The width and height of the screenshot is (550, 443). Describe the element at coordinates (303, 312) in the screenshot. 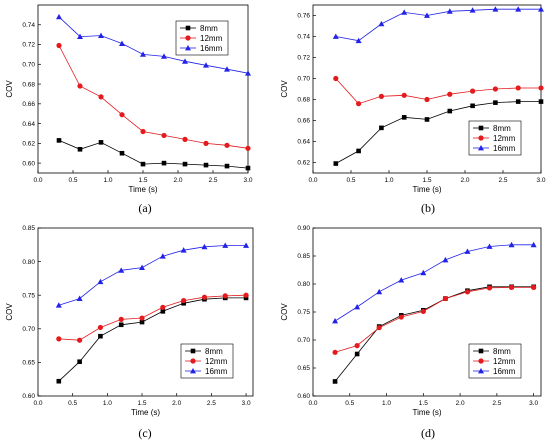

I see `y-tick-label: 0.75` at that location.